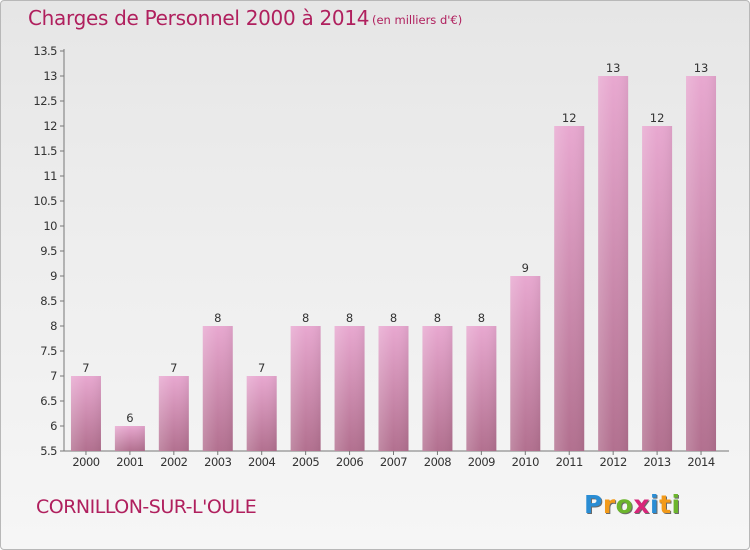 This screenshot has height=550, width=750. I want to click on y-tick-label: 10, so click(50, 226).